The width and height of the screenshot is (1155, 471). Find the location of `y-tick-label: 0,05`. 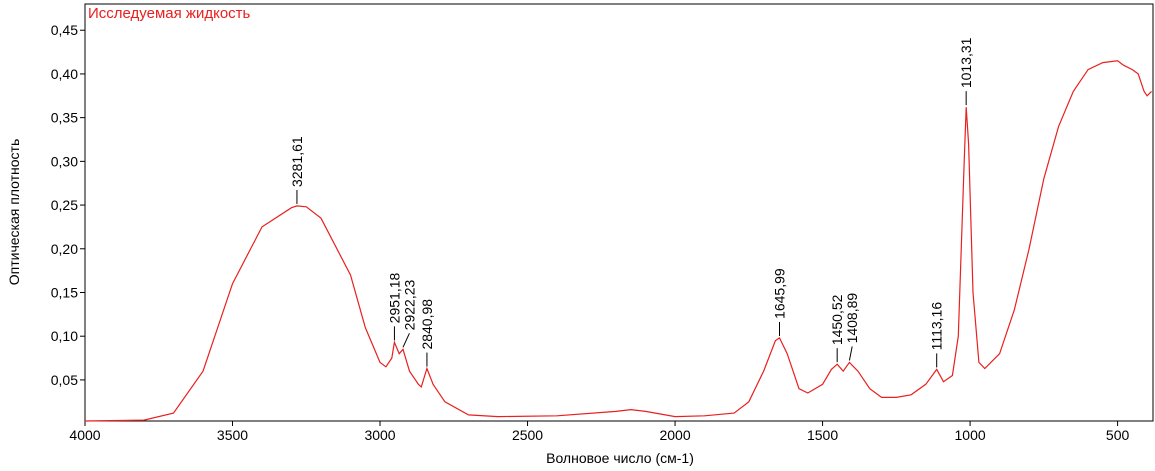

y-tick-label: 0,05 is located at coordinates (64, 380).